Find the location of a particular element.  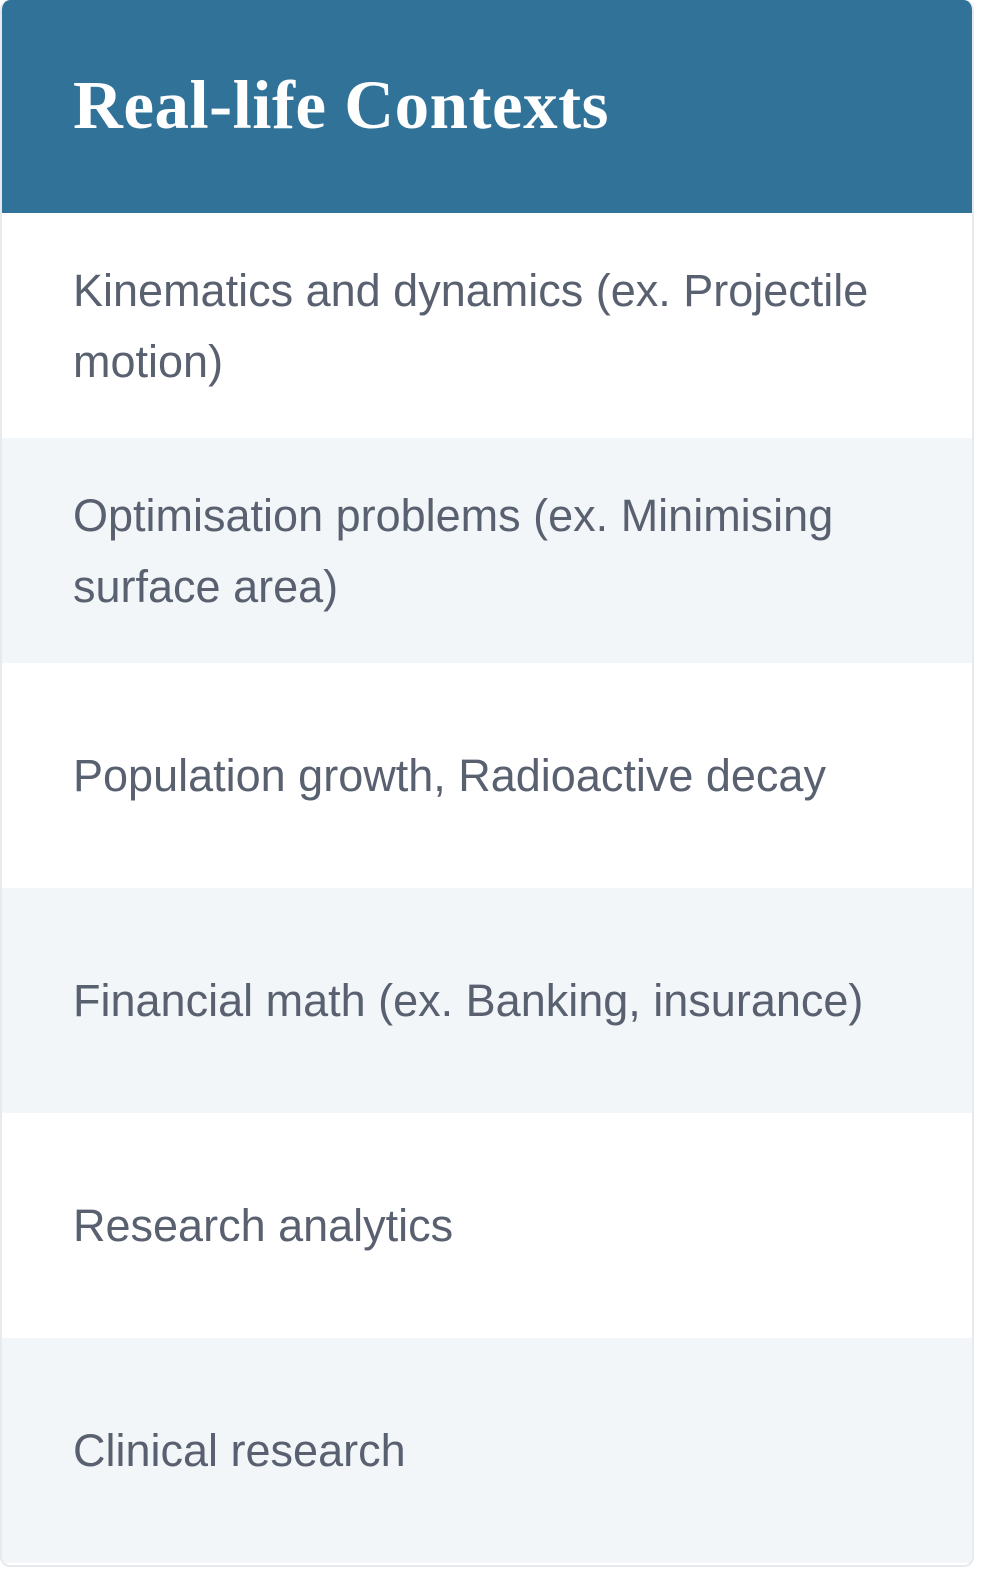

table-row: Population growth, Radioactive decay is located at coordinates (487, 775).